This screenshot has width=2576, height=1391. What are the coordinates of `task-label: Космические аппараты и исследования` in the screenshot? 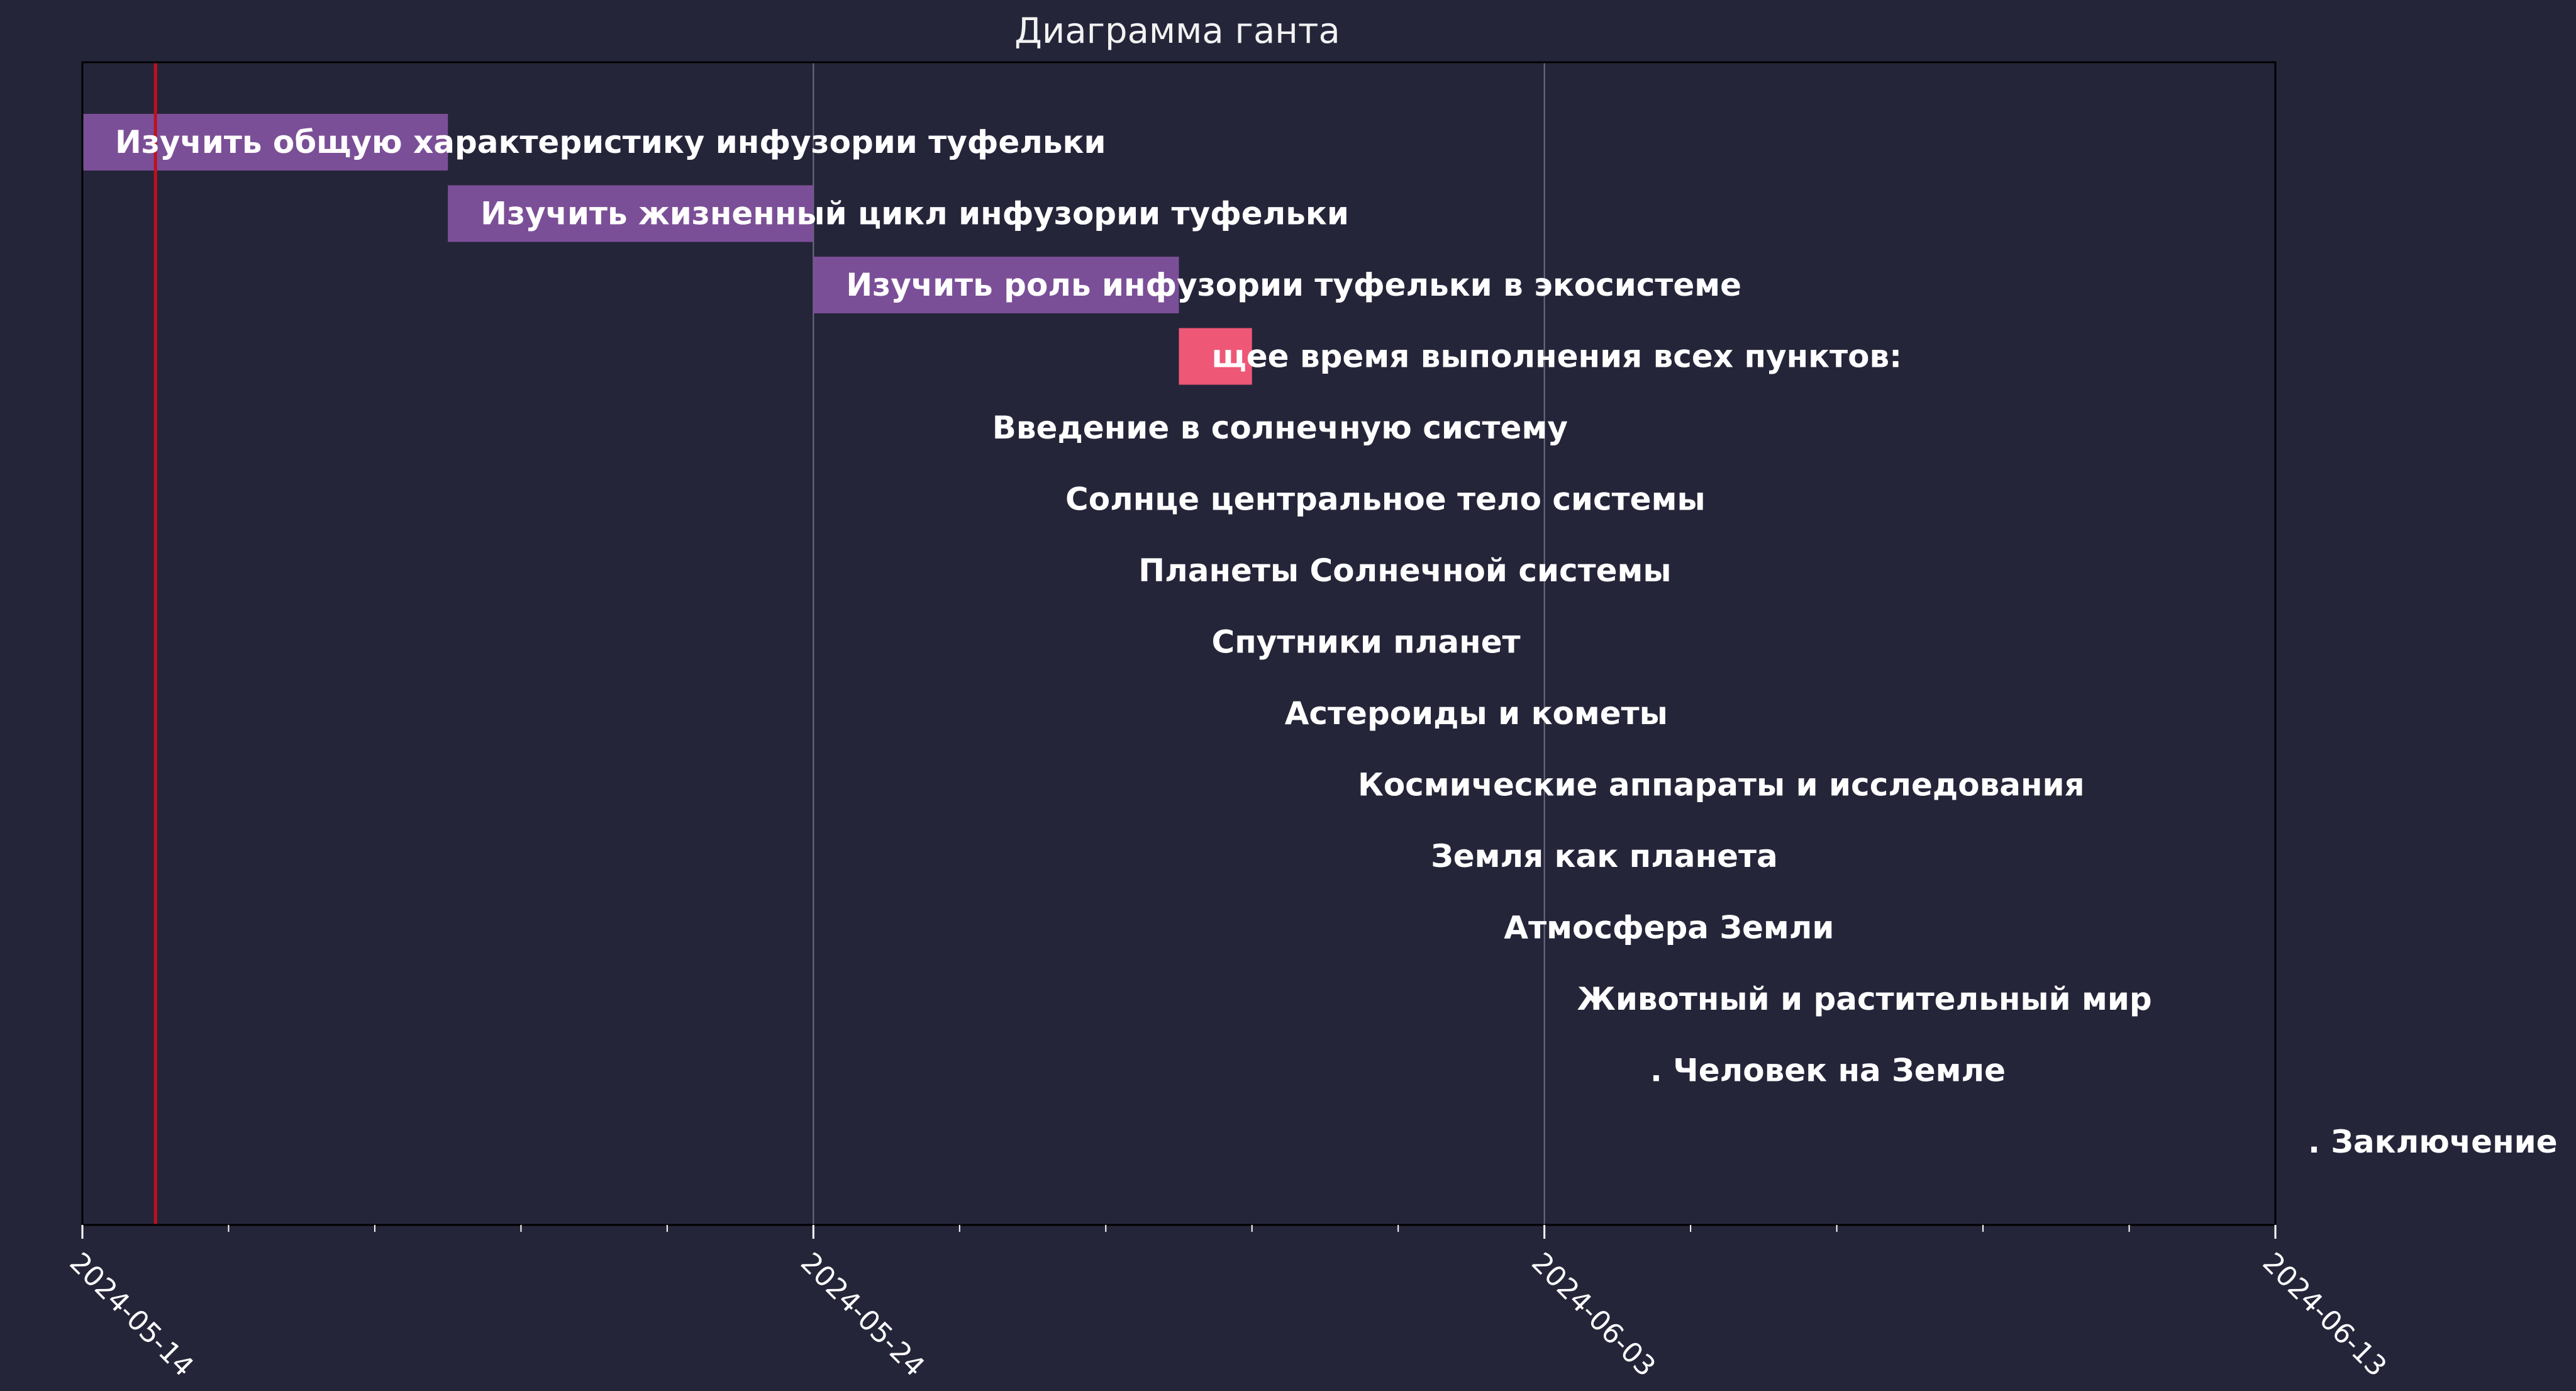 It's located at (1721, 785).